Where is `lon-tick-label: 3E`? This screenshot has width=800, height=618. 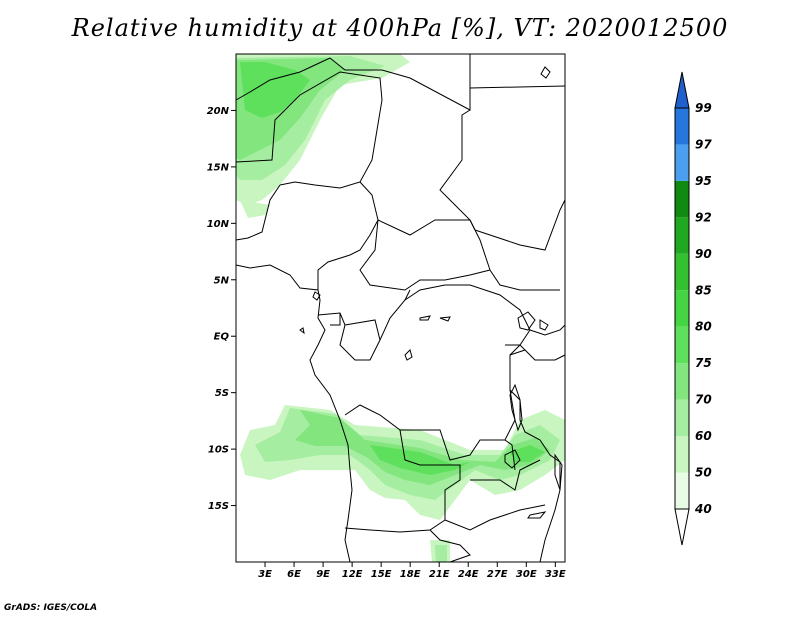 lon-tick-label: 3E is located at coordinates (265, 574).